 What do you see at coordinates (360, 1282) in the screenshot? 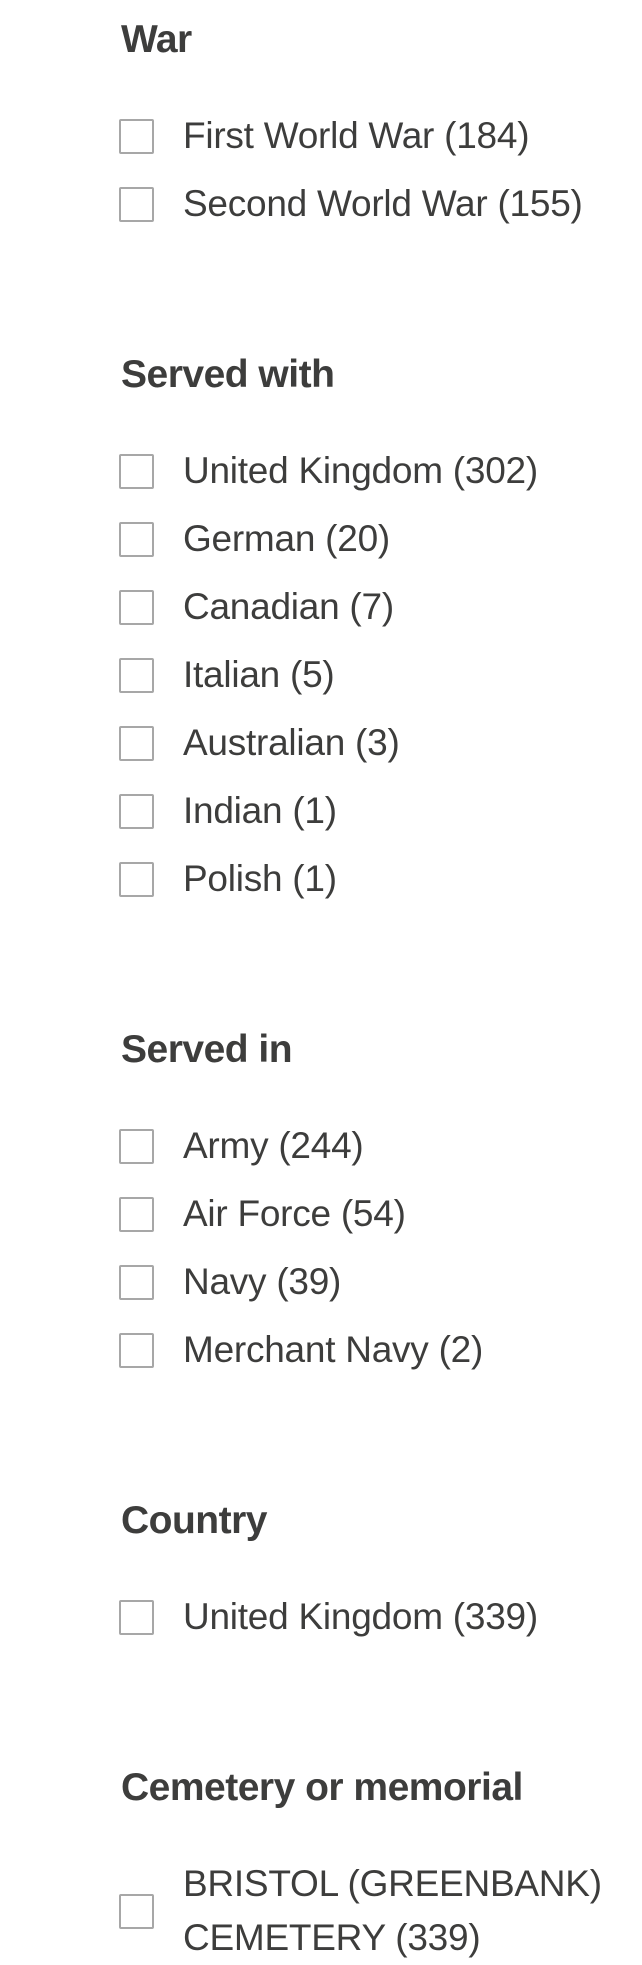
I see `filter-option-row-navy: Navy (39)` at bounding box center [360, 1282].